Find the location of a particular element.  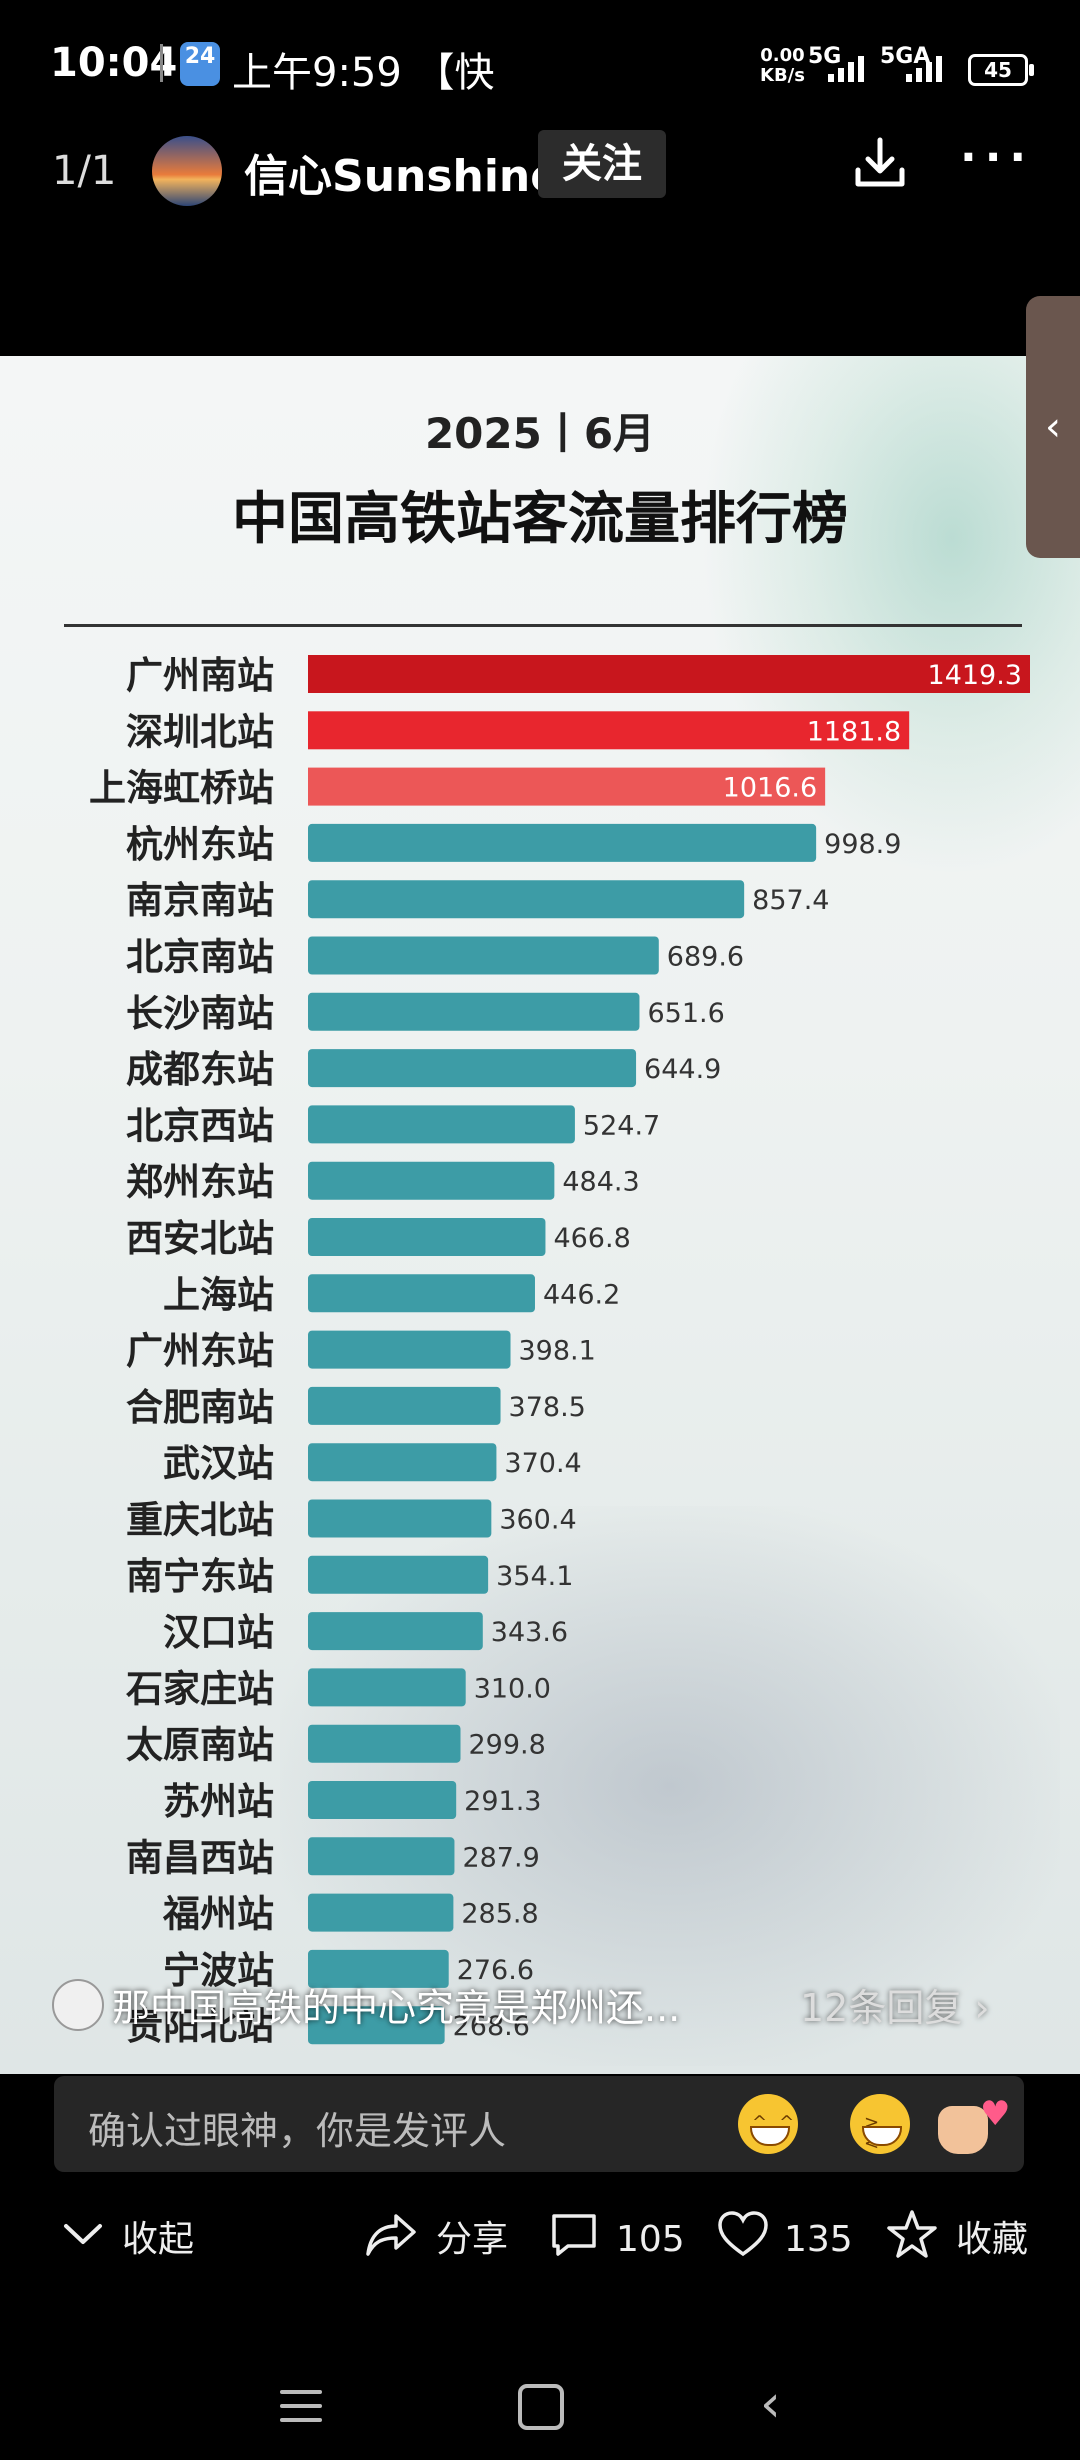

download-icon is located at coordinates (880, 164).